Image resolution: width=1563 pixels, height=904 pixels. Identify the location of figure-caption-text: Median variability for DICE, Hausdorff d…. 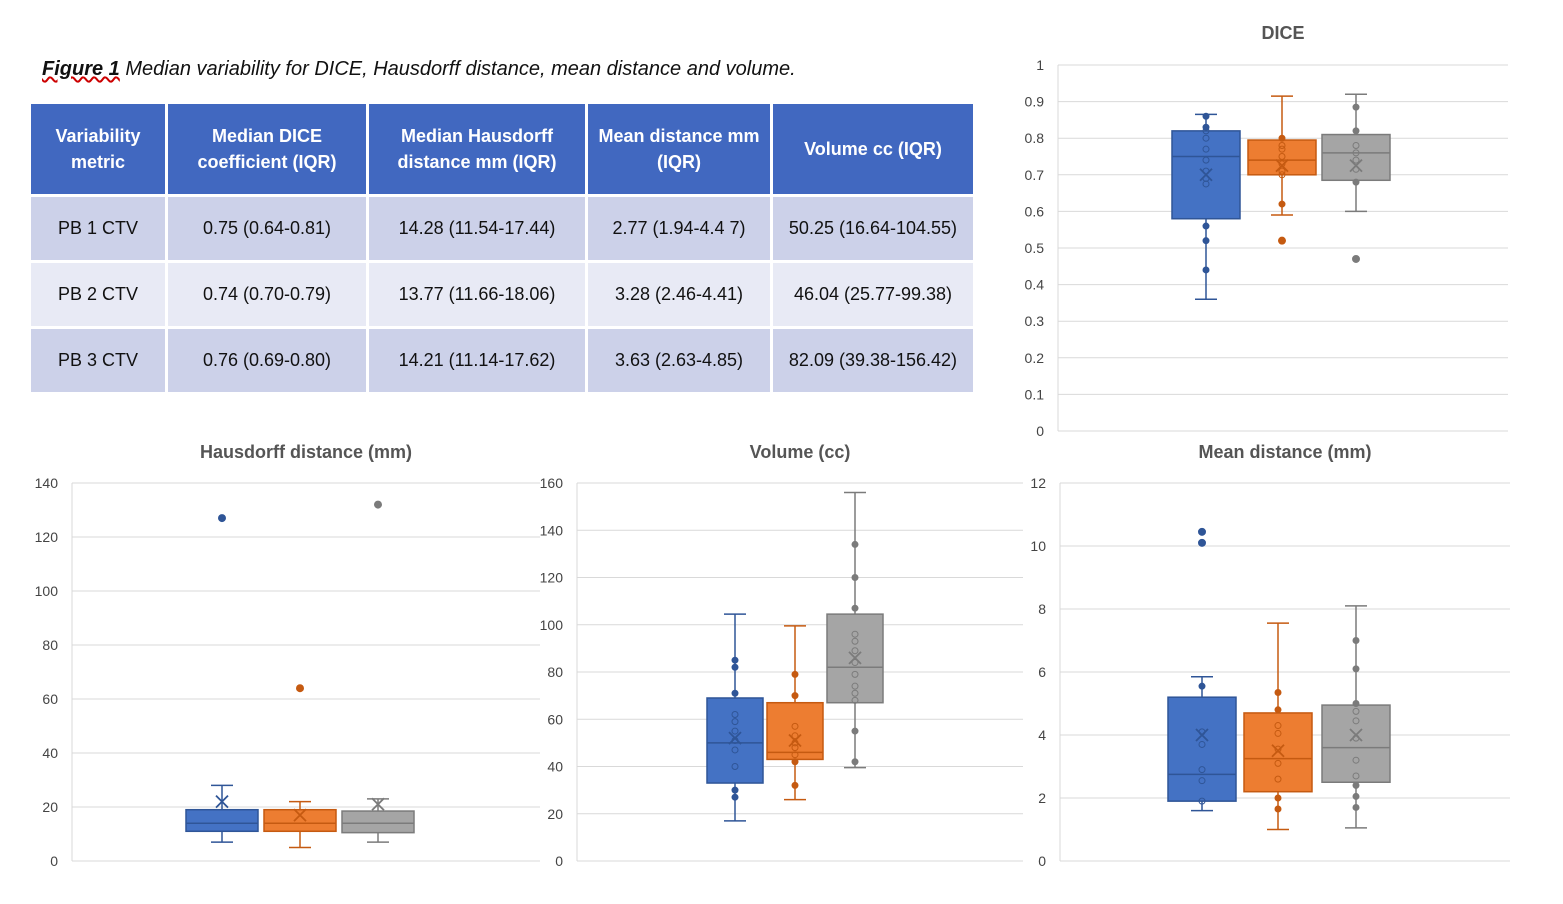
(457, 69).